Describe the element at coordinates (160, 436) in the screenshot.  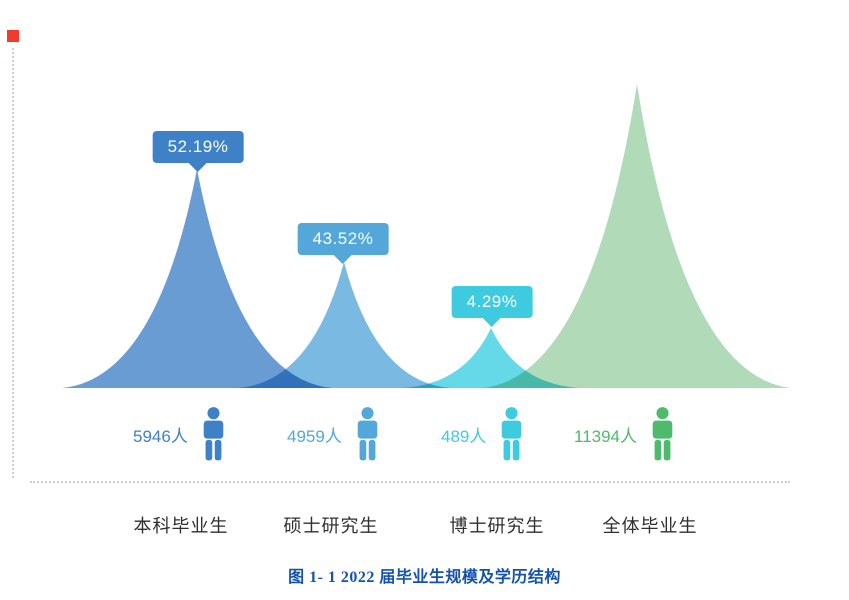
I see `count-label: 5946人` at that location.